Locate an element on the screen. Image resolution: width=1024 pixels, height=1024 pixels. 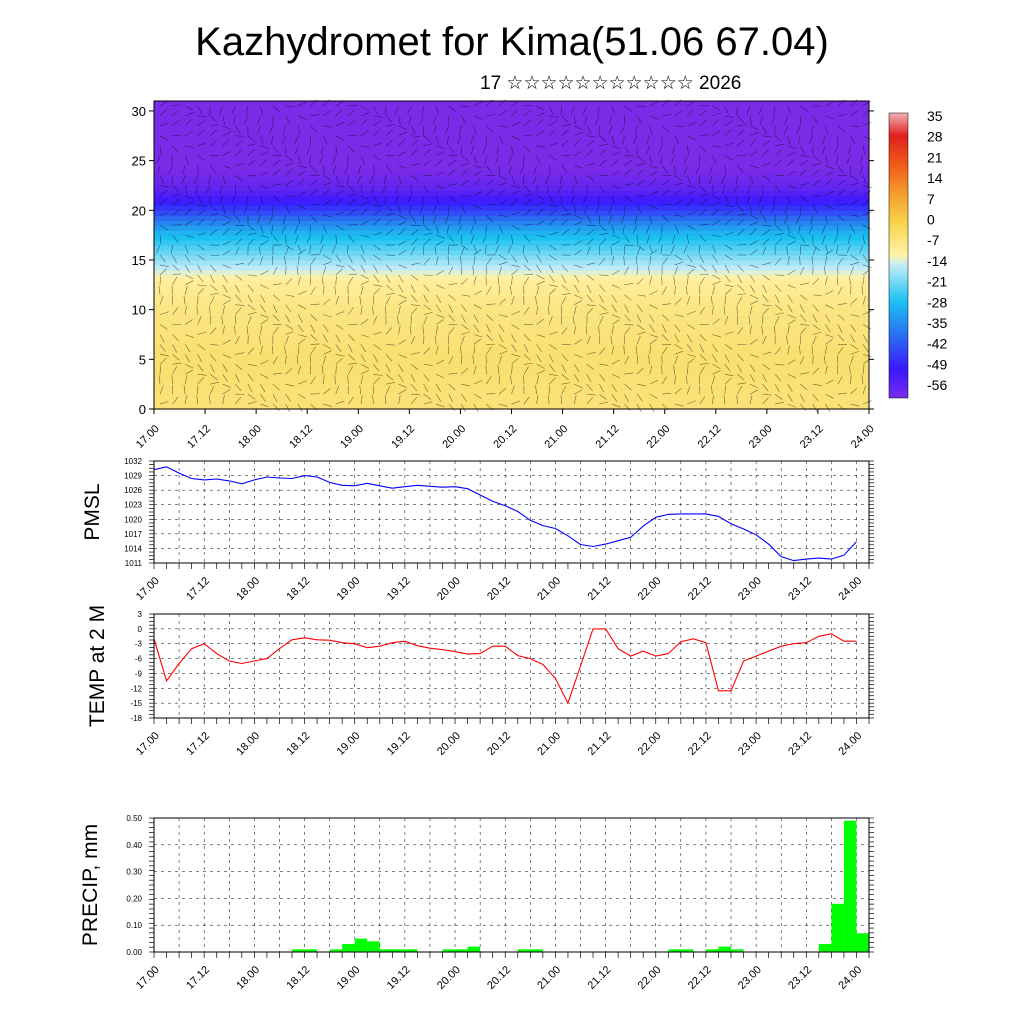
xtick-label: 19.12 is located at coordinates (399, 978).